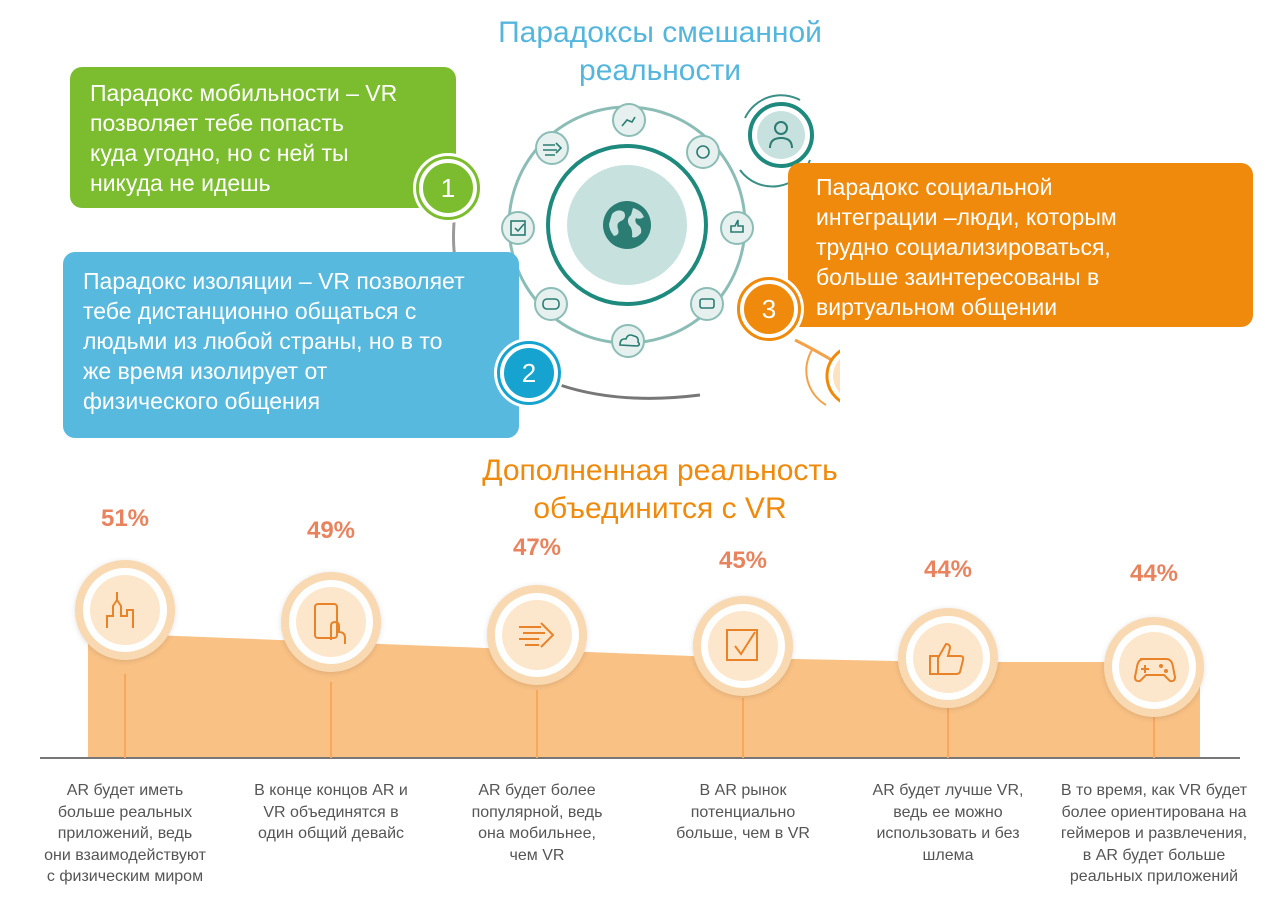 This screenshot has height=905, width=1280. What do you see at coordinates (743, 833) in the screenshot?
I see `stat-caption-line: больше, чем в VR` at bounding box center [743, 833].